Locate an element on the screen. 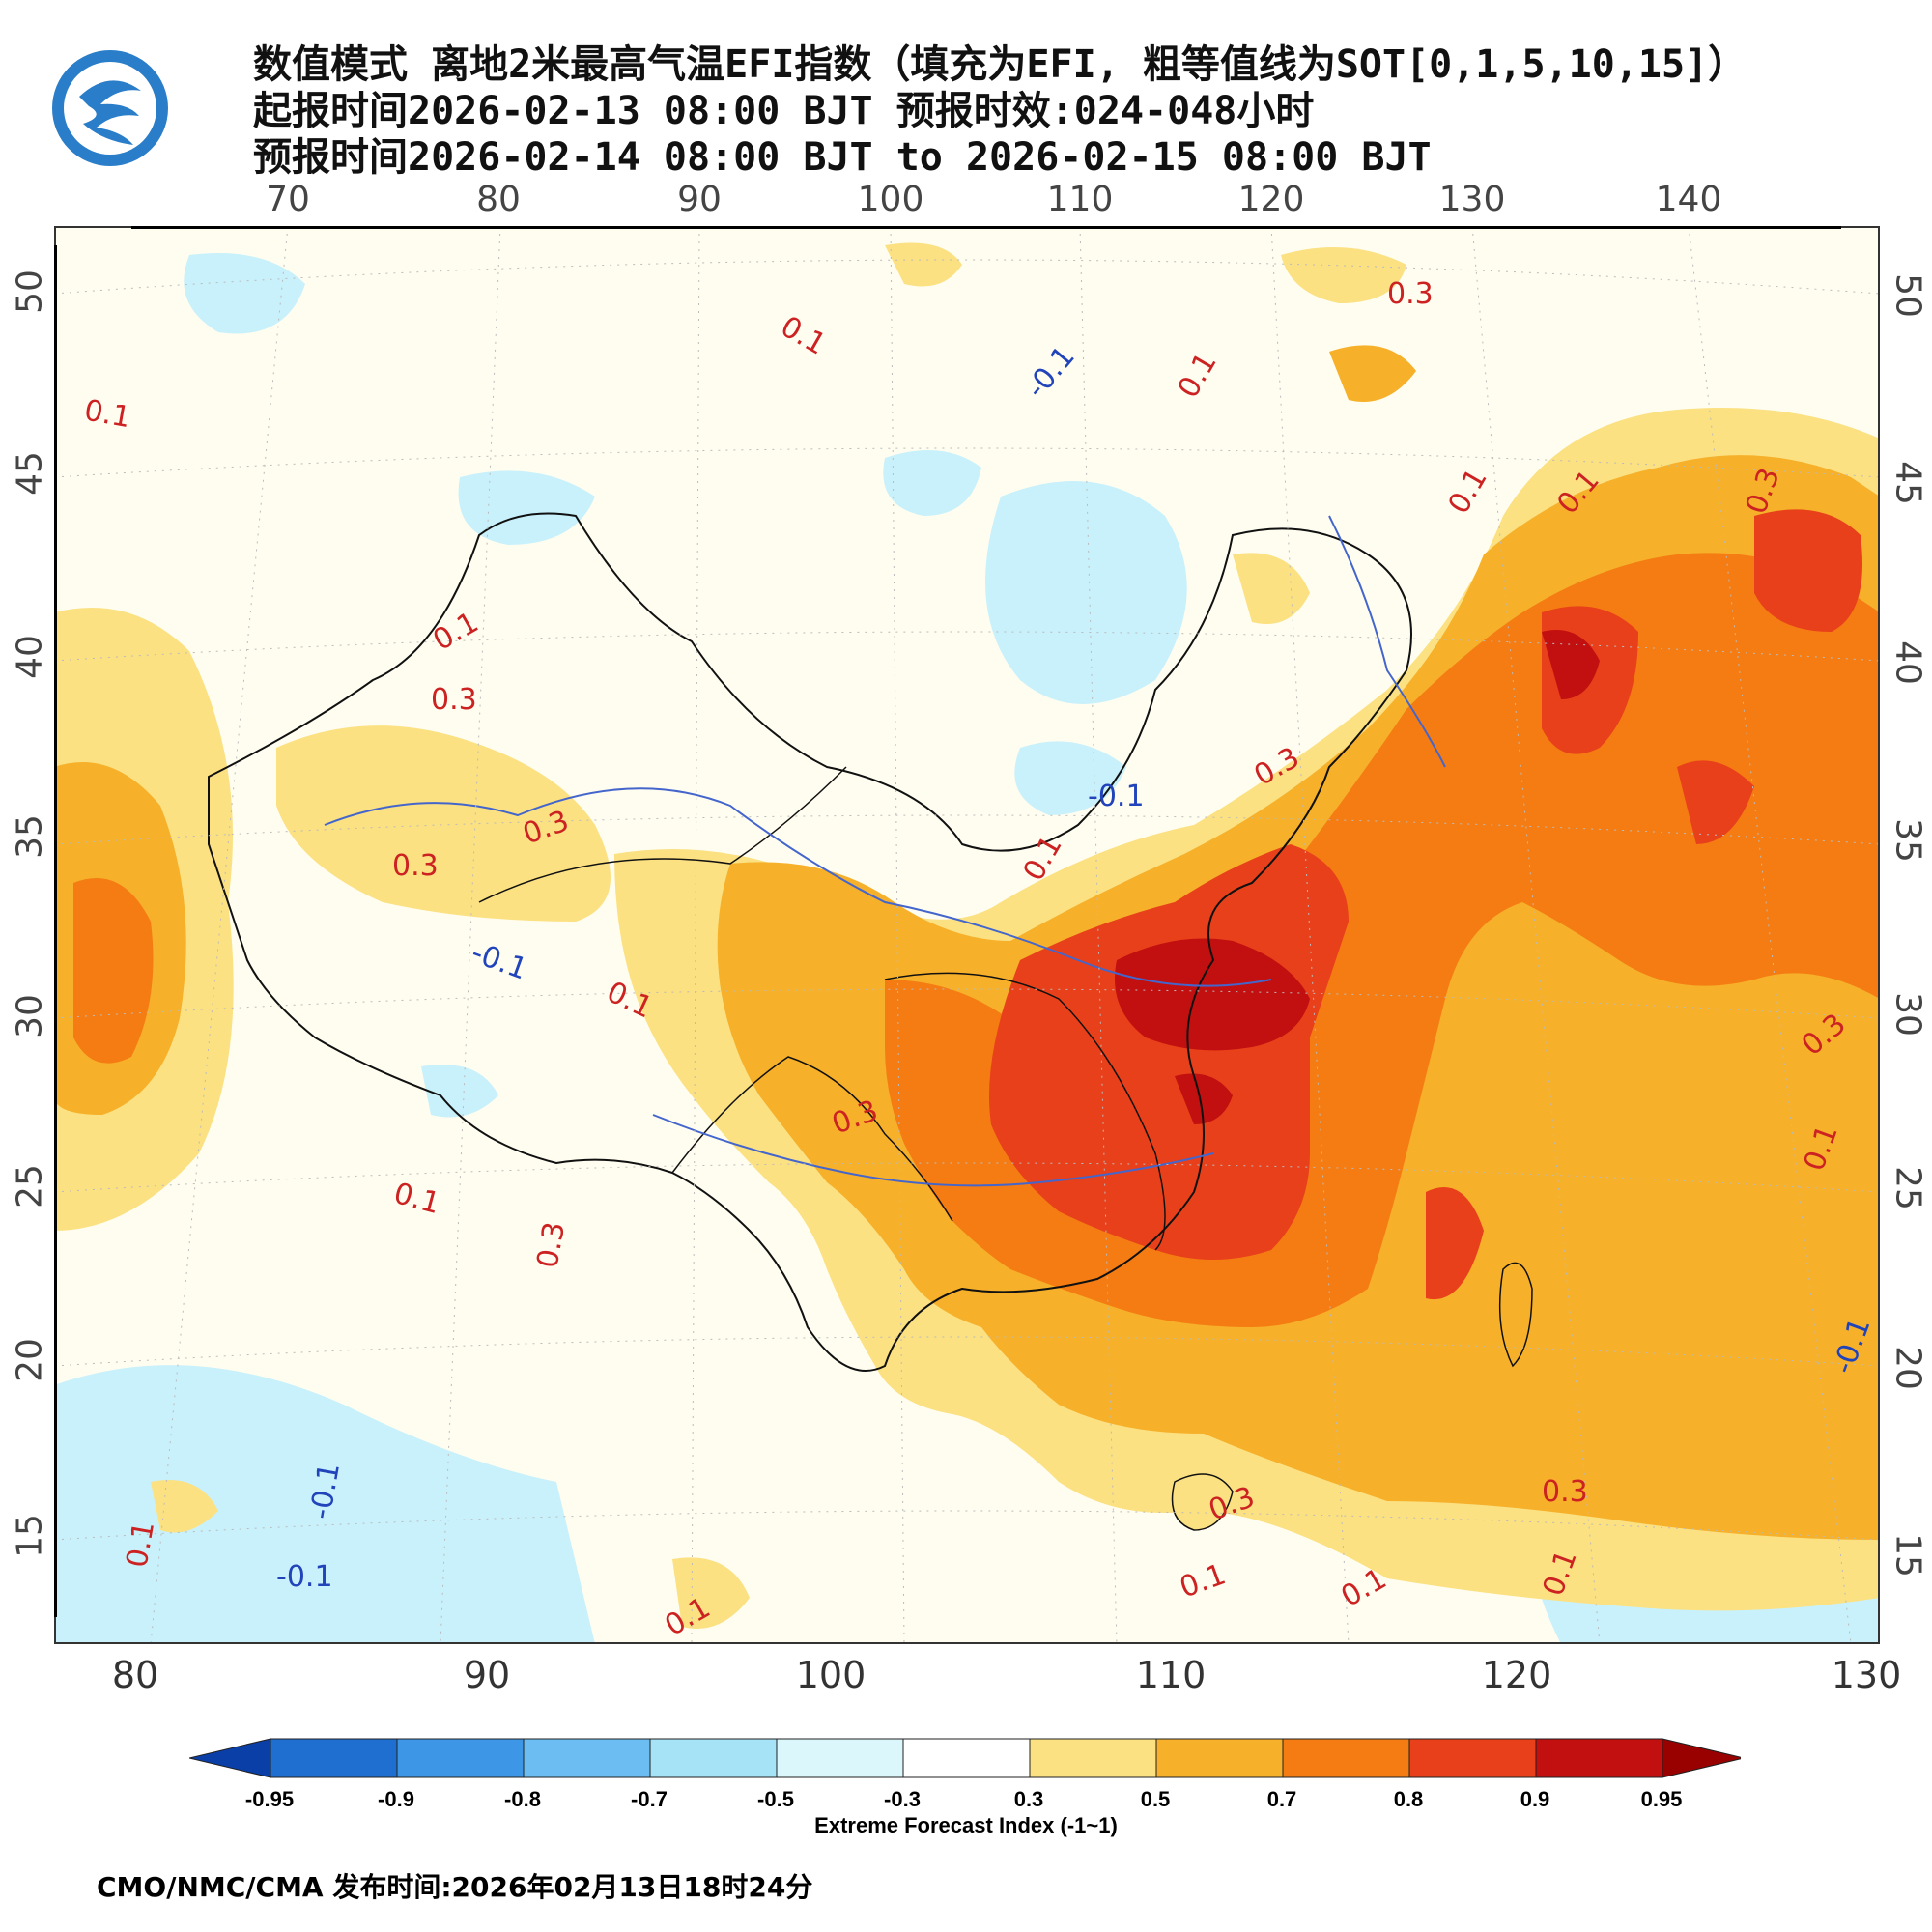 This screenshot has height=1932, width=1932. top-tick-label: 100 is located at coordinates (890, 199).